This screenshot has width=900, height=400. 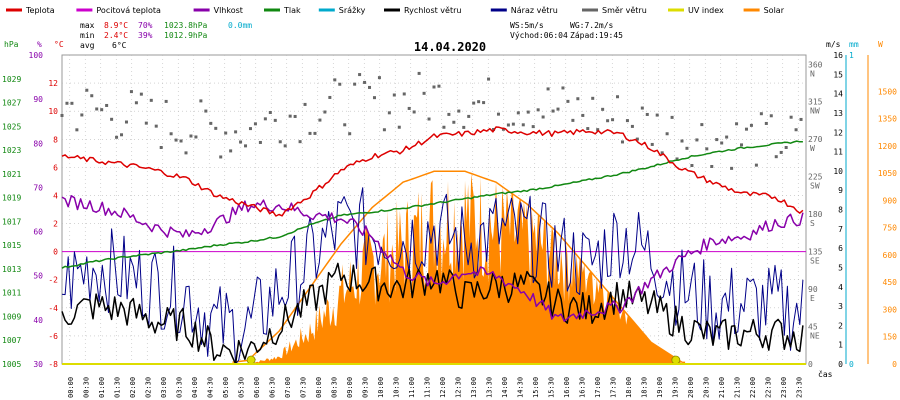 What do you see at coordinates (815, 252) in the screenshot?
I see `direction-tick: 135` at bounding box center [815, 252].